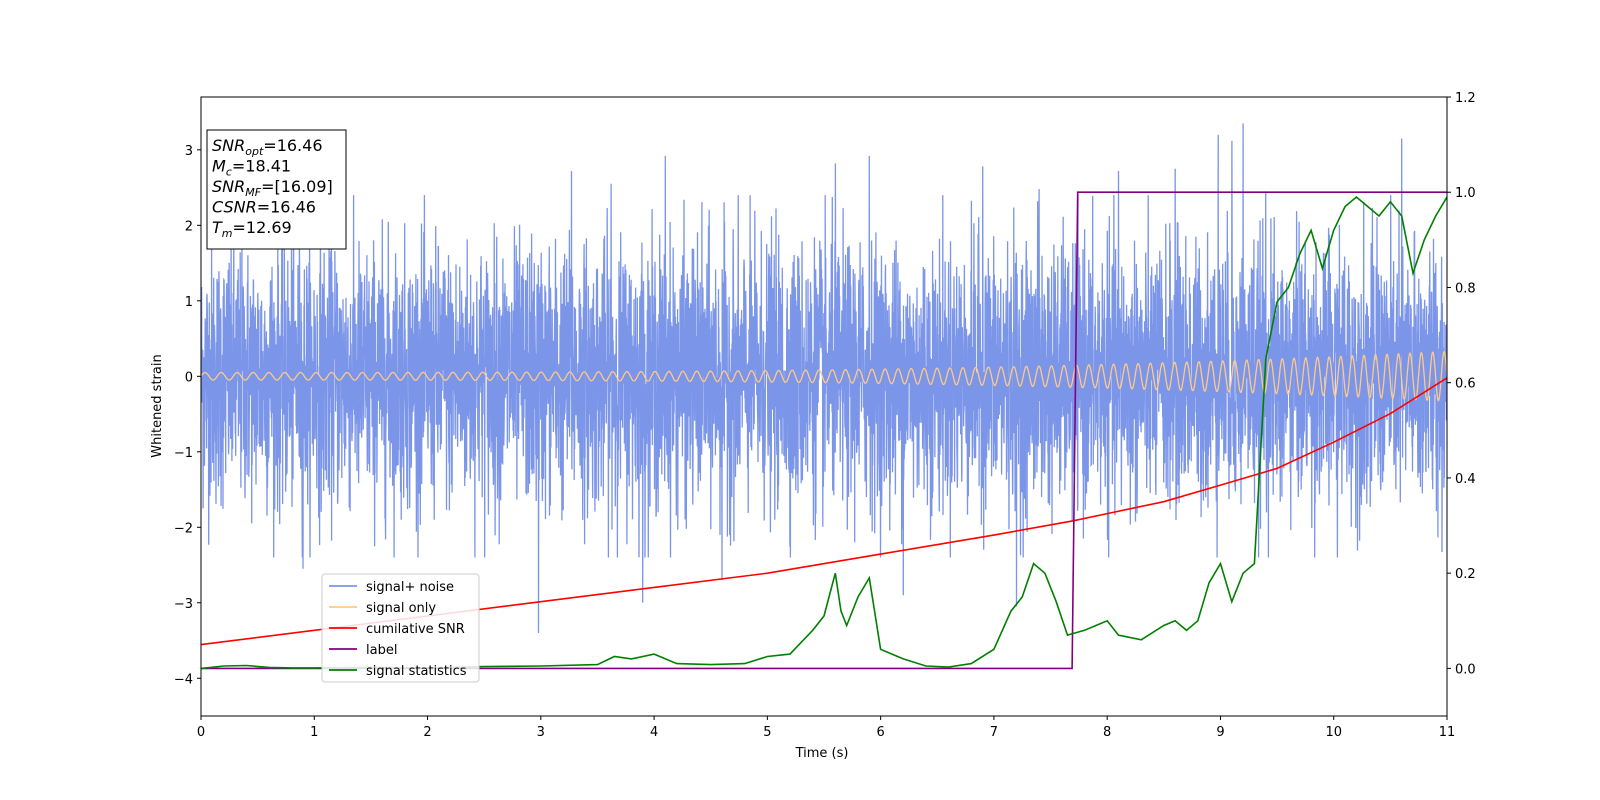 The width and height of the screenshot is (1600, 800). Describe the element at coordinates (1465, 98) in the screenshot. I see `y-right-tick-label: 1.2` at that location.